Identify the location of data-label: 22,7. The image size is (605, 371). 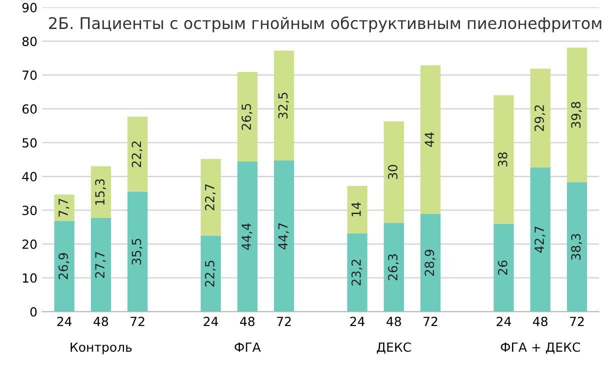
(210, 197).